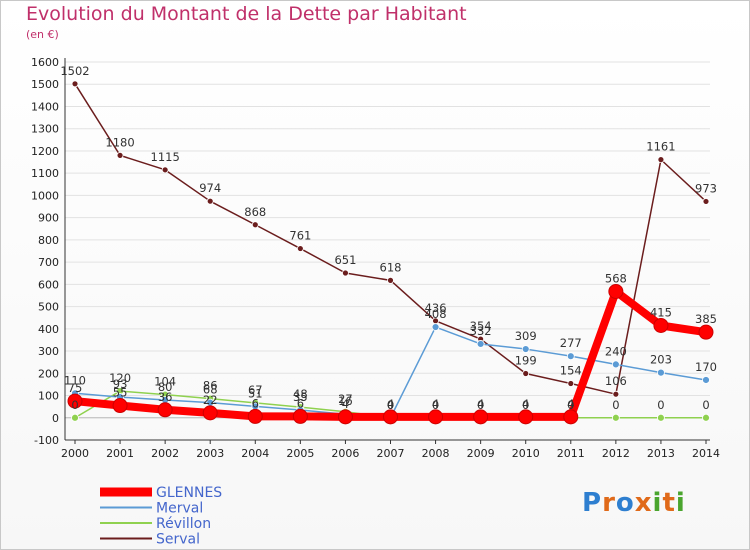  What do you see at coordinates (45, 106) in the screenshot?
I see `y-tick-label: 1400` at bounding box center [45, 106].